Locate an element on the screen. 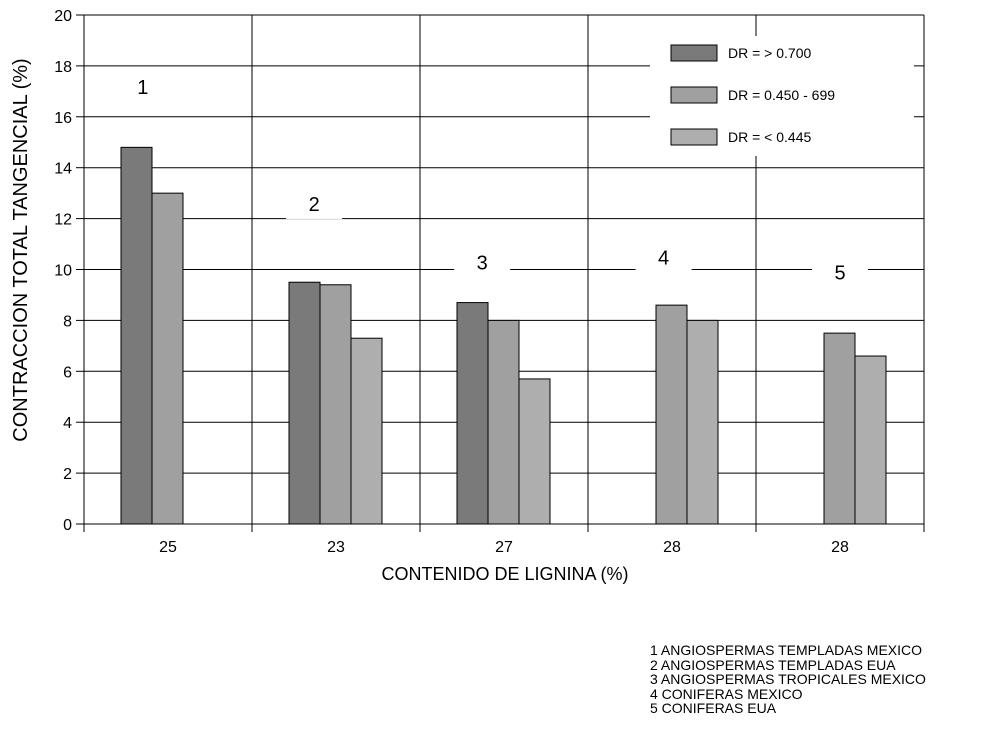 This screenshot has height=744, width=1008. y-tick-label: 20 is located at coordinates (63, 16).